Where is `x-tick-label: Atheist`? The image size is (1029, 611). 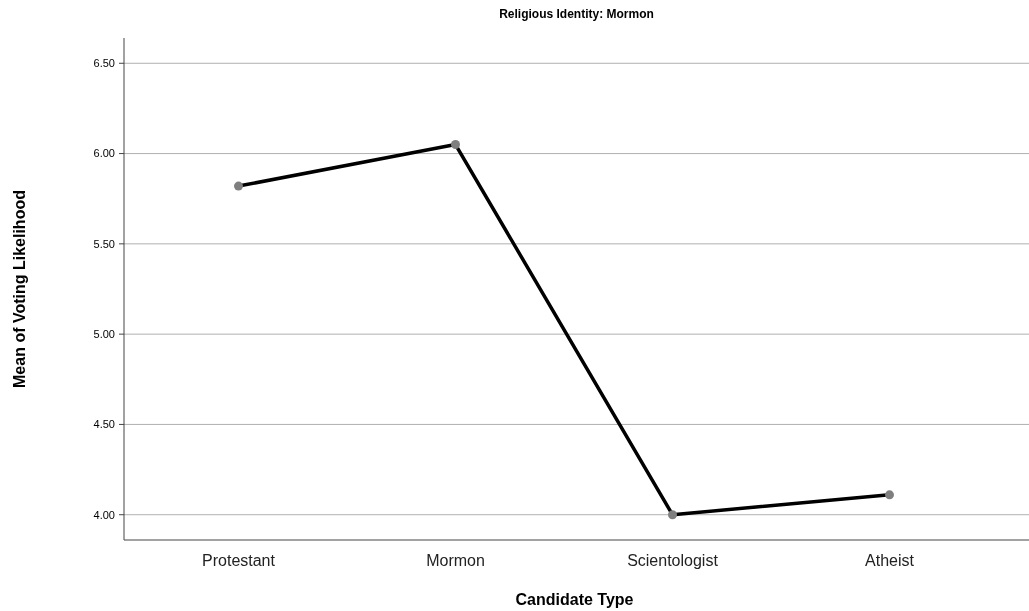
x-tick-label: Atheist is located at coordinates (890, 560).